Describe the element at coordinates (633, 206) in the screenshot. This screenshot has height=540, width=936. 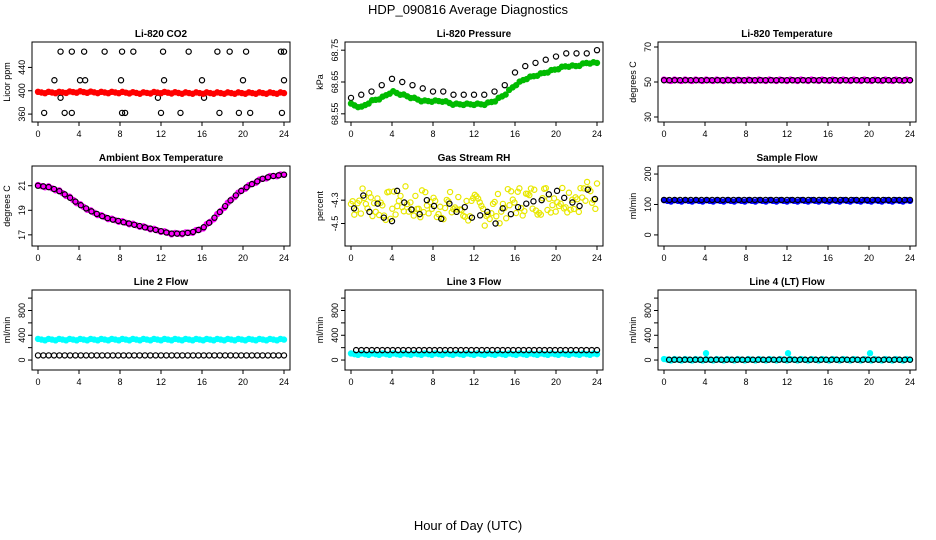
I see `y-axis-label: ml/min` at that location.